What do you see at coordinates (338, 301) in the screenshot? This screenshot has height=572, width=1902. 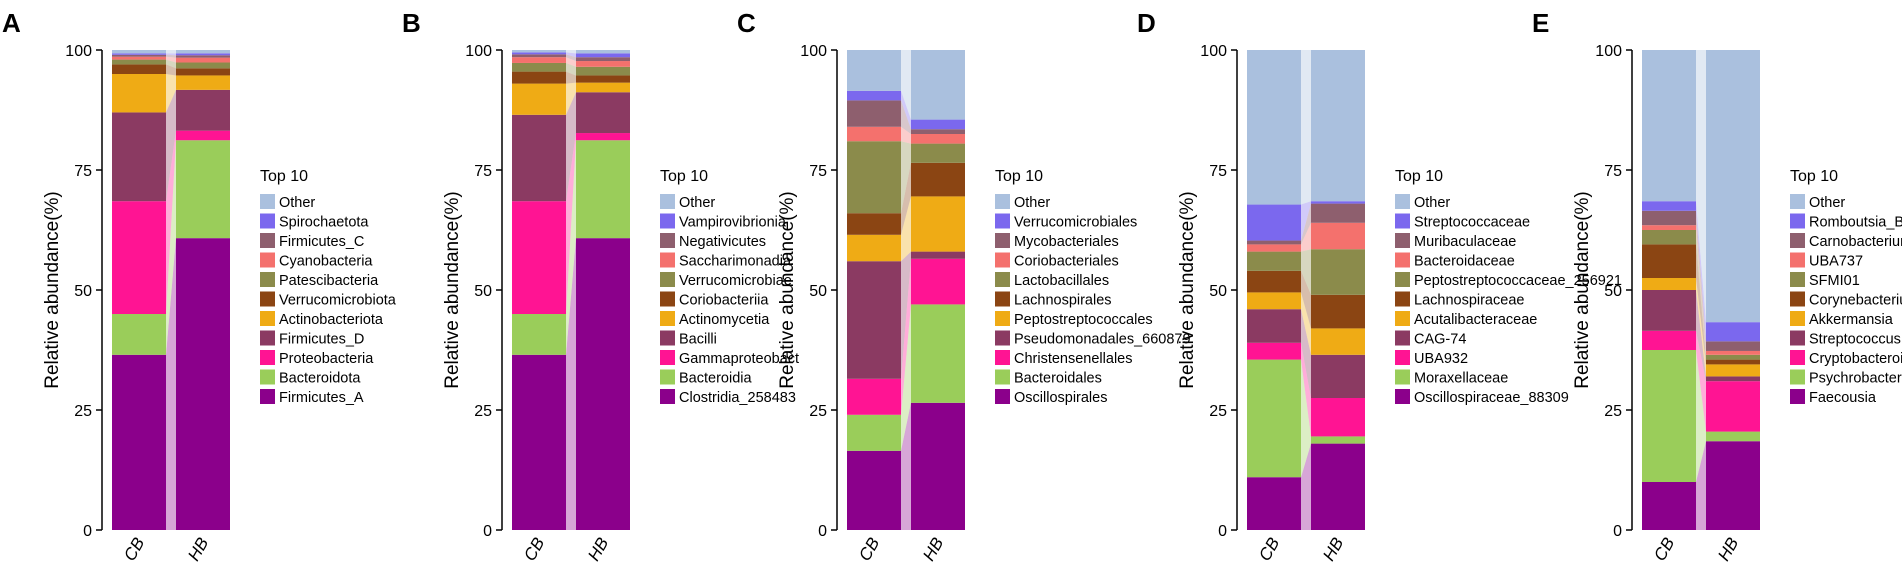 I see `legend-label: Verrucomicrobiota` at bounding box center [338, 301].